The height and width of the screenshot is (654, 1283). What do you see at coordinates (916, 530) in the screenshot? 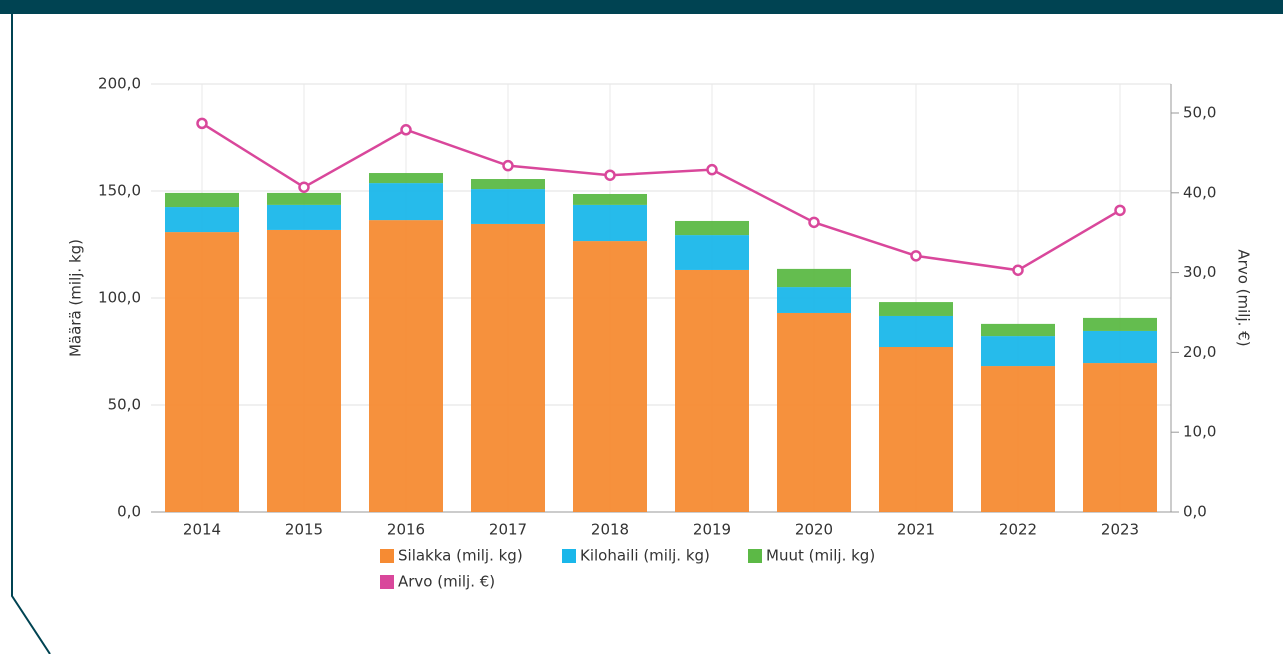
I see `x-tick-label: 2021` at bounding box center [916, 530].